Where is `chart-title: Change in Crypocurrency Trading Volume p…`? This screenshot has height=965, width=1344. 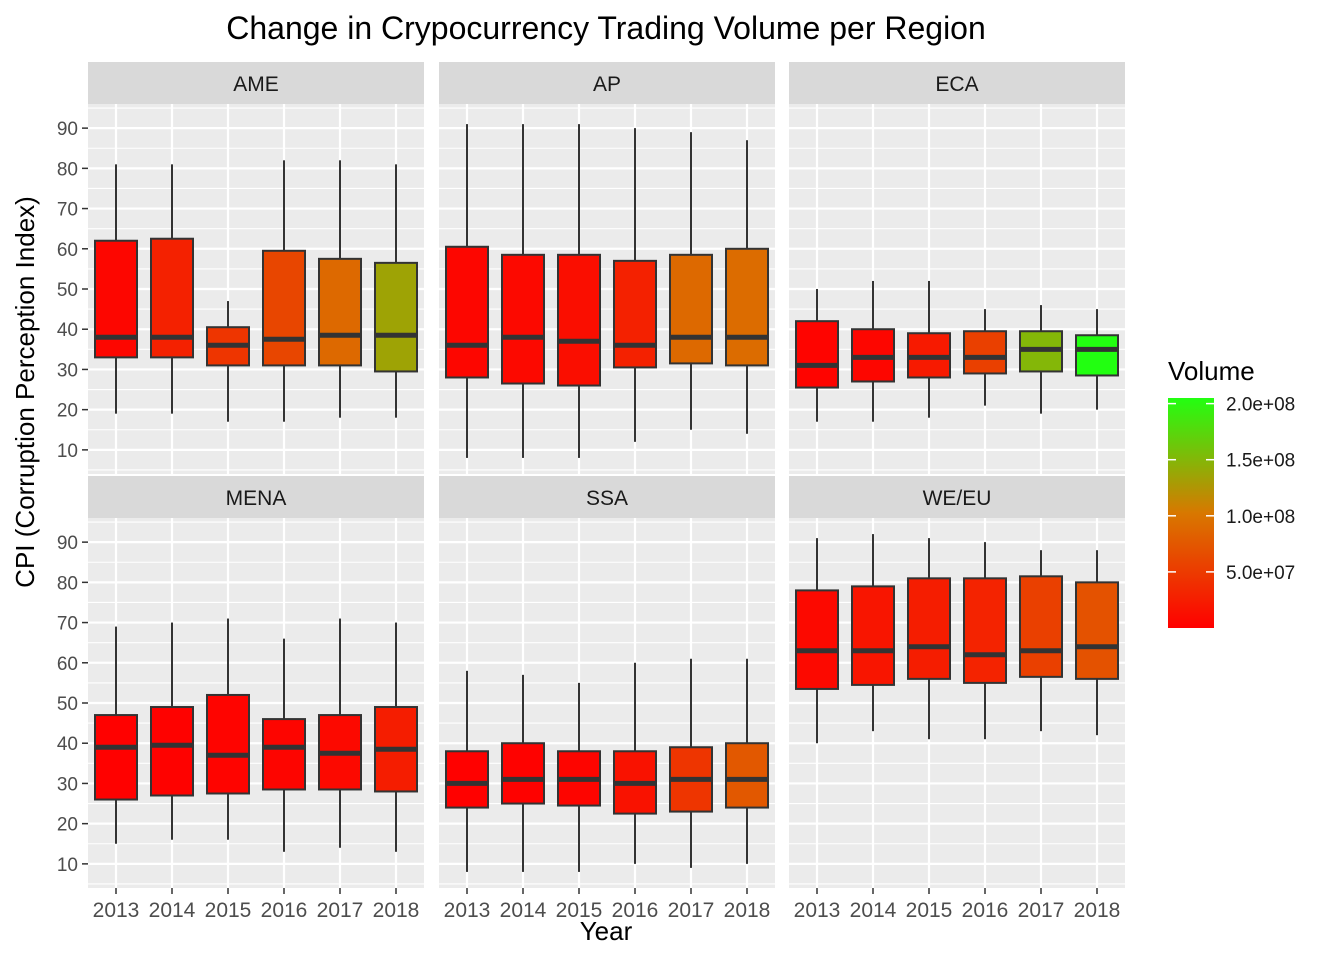
chart-title: Change in Crypocurrency Trading Volume p… is located at coordinates (606, 28).